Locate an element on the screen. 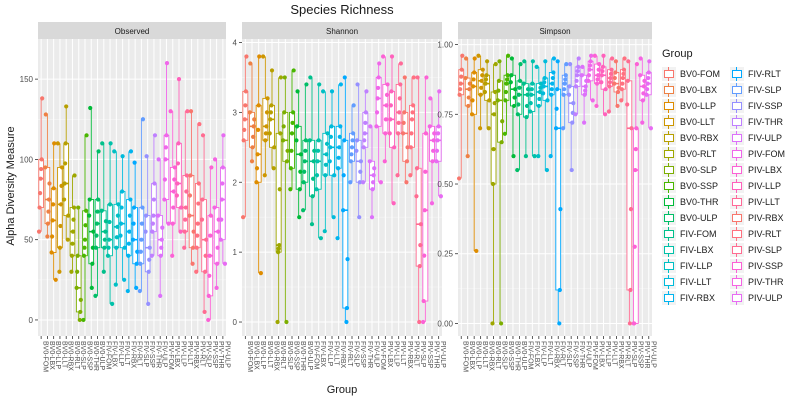  x-tick-label: FIV-SLP is located at coordinates (356, 354).